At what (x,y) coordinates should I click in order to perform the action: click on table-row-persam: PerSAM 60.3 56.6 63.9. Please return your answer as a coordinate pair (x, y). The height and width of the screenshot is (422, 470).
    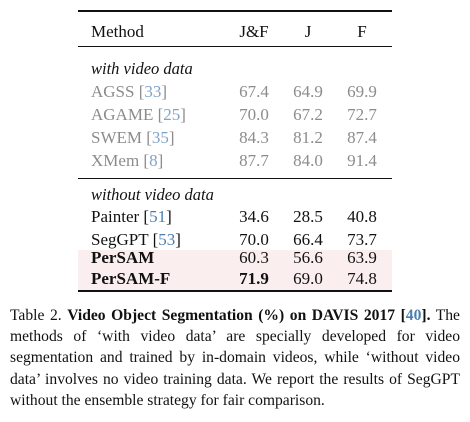
    Looking at the image, I should click on (235, 258).